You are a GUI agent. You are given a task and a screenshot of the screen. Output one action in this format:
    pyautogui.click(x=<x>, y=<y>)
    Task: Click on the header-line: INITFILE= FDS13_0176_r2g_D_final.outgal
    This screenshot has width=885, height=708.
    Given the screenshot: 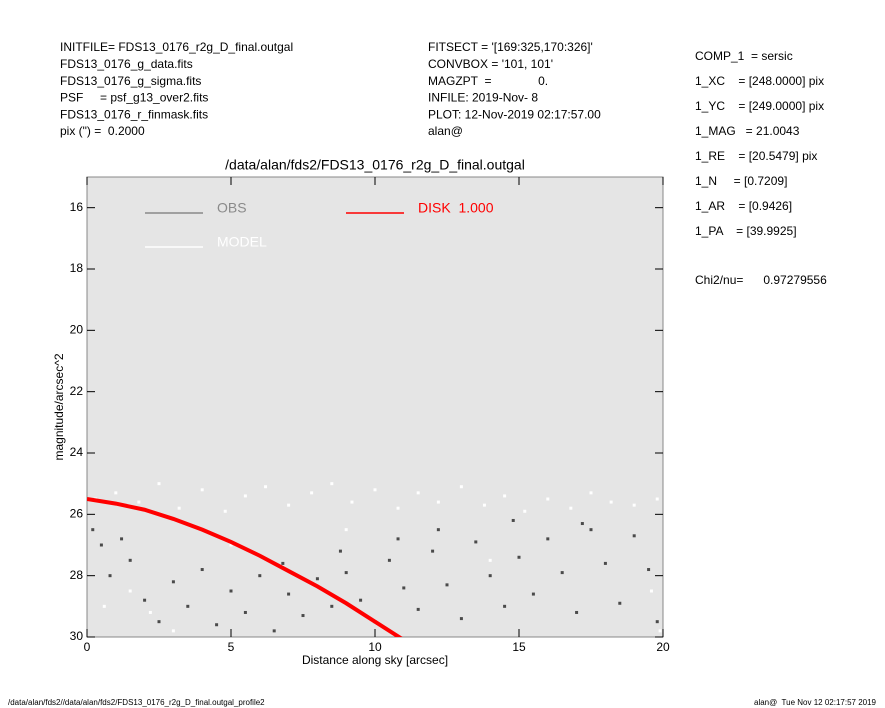 What is the action you would take?
    pyautogui.click(x=176, y=47)
    